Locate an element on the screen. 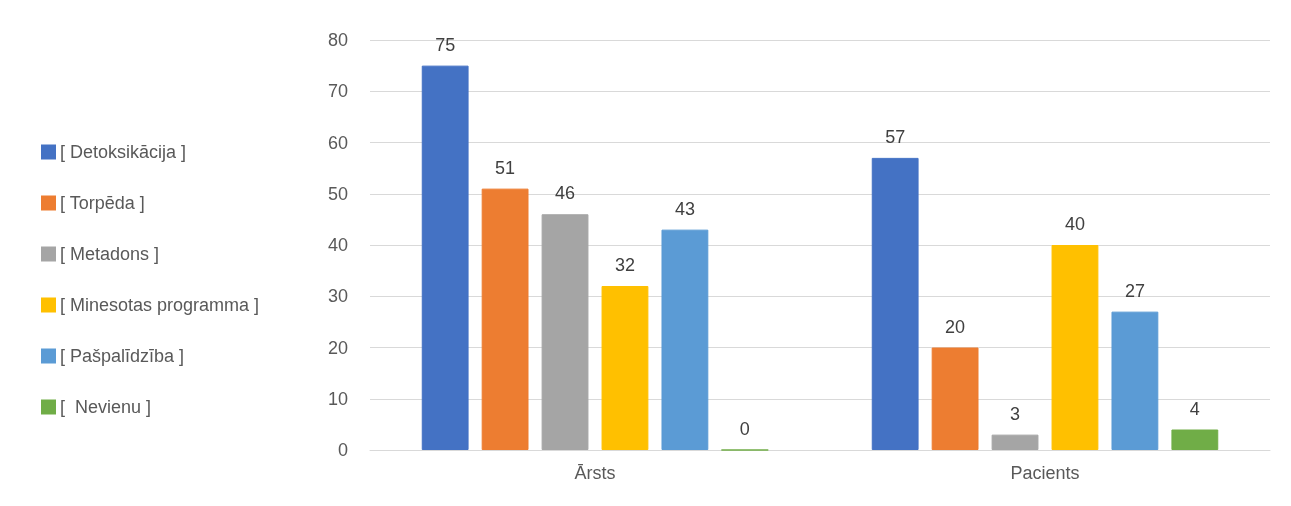 The width and height of the screenshot is (1291, 506). data-label: 57 is located at coordinates (895, 136).